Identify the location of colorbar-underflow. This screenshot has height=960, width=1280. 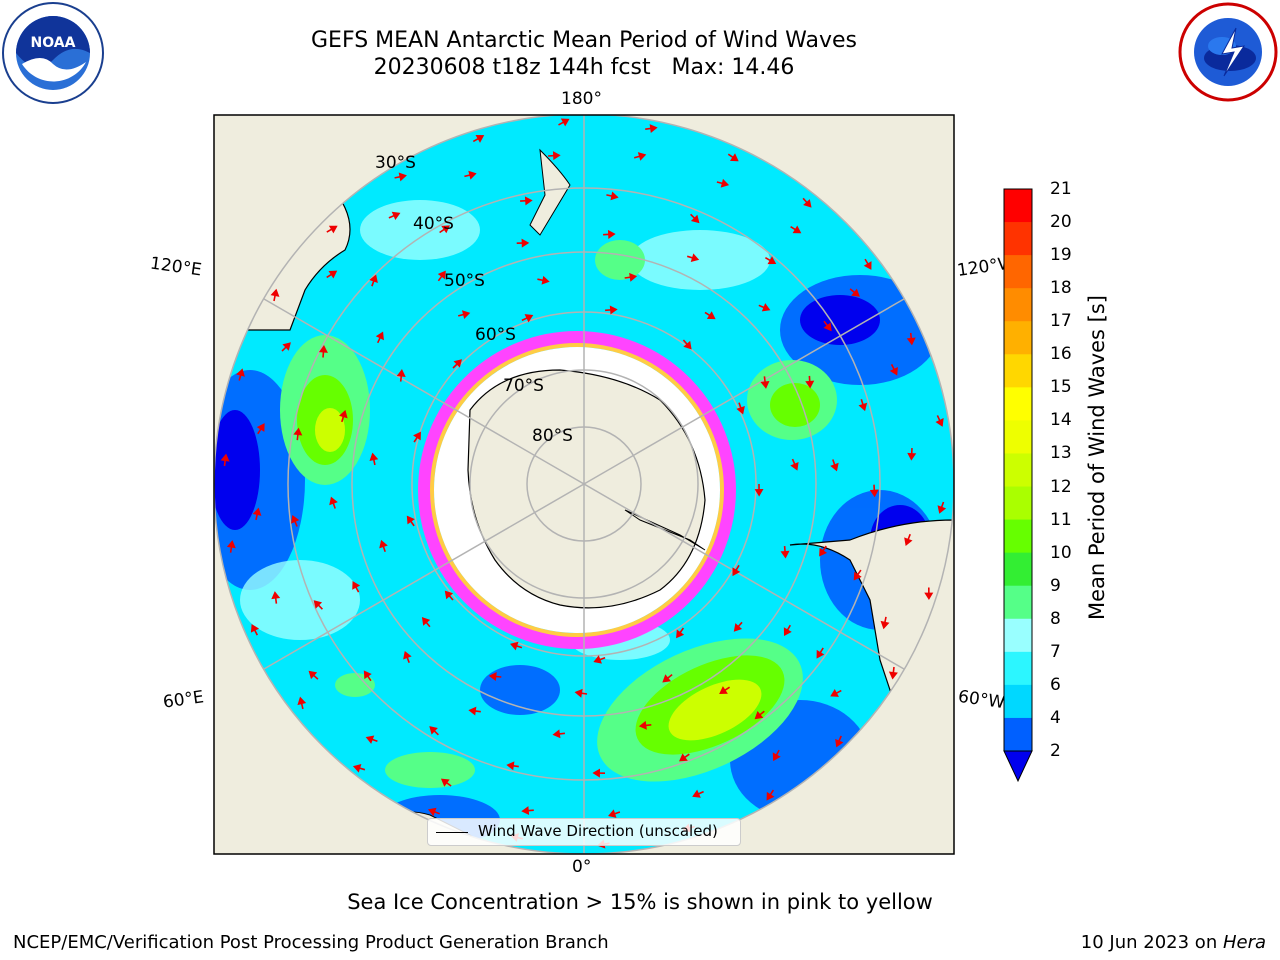
(1018, 766).